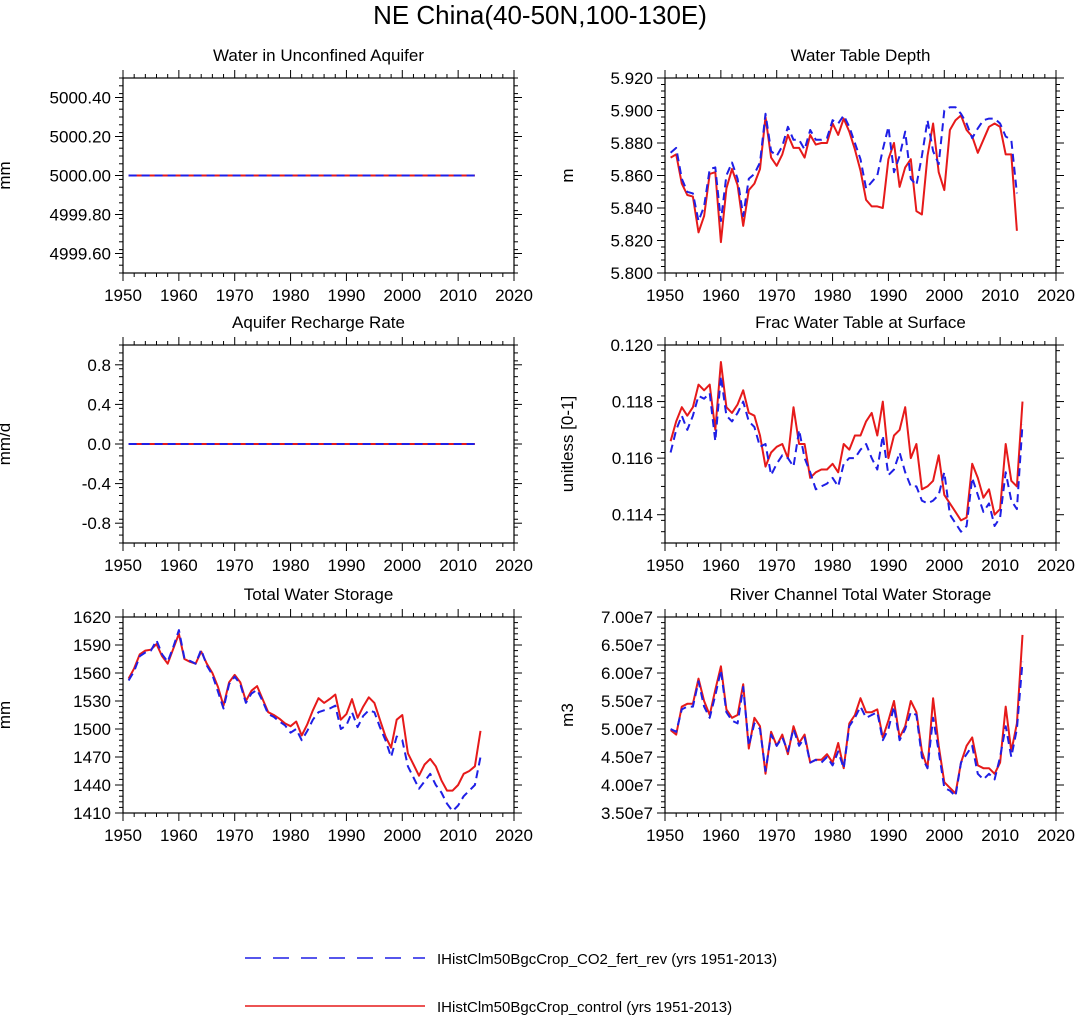 The image size is (1080, 1018). I want to click on y-axis-label: unitless [0-1], so click(567, 444).